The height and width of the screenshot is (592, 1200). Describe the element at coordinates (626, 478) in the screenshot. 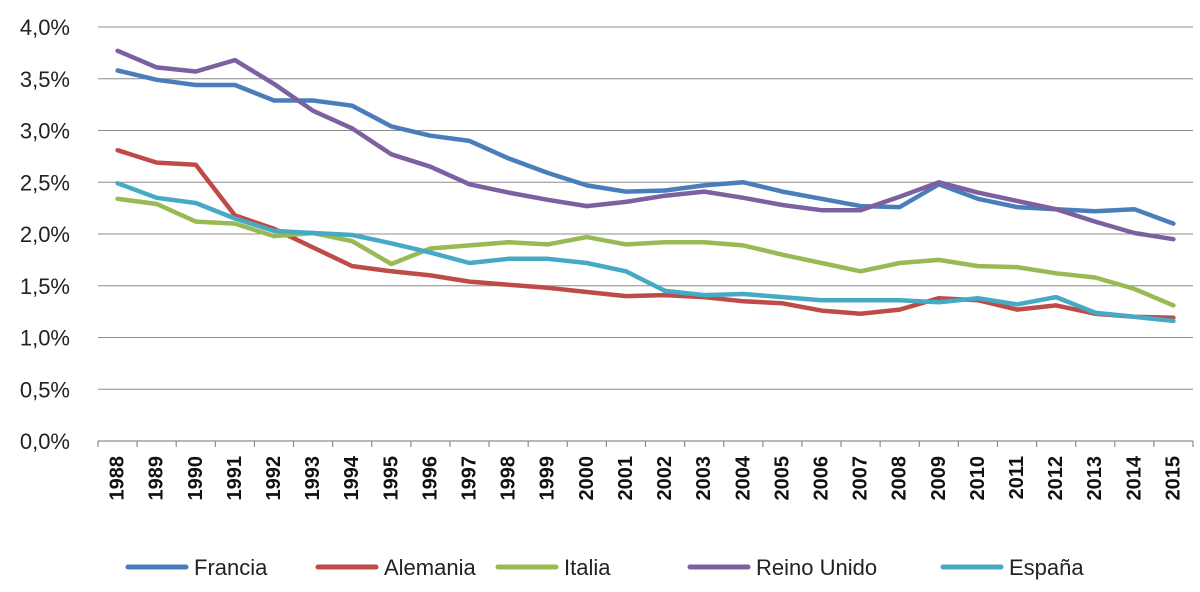

I see `x-tick-label: 2001` at that location.